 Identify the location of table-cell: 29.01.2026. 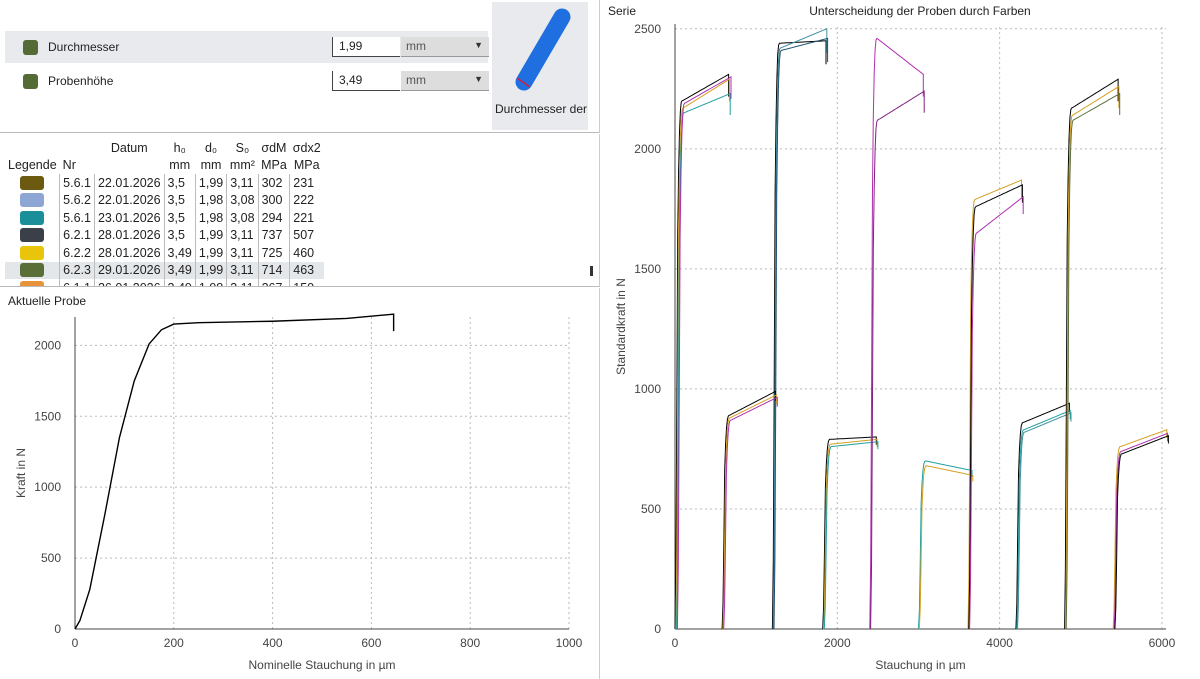
(129, 270).